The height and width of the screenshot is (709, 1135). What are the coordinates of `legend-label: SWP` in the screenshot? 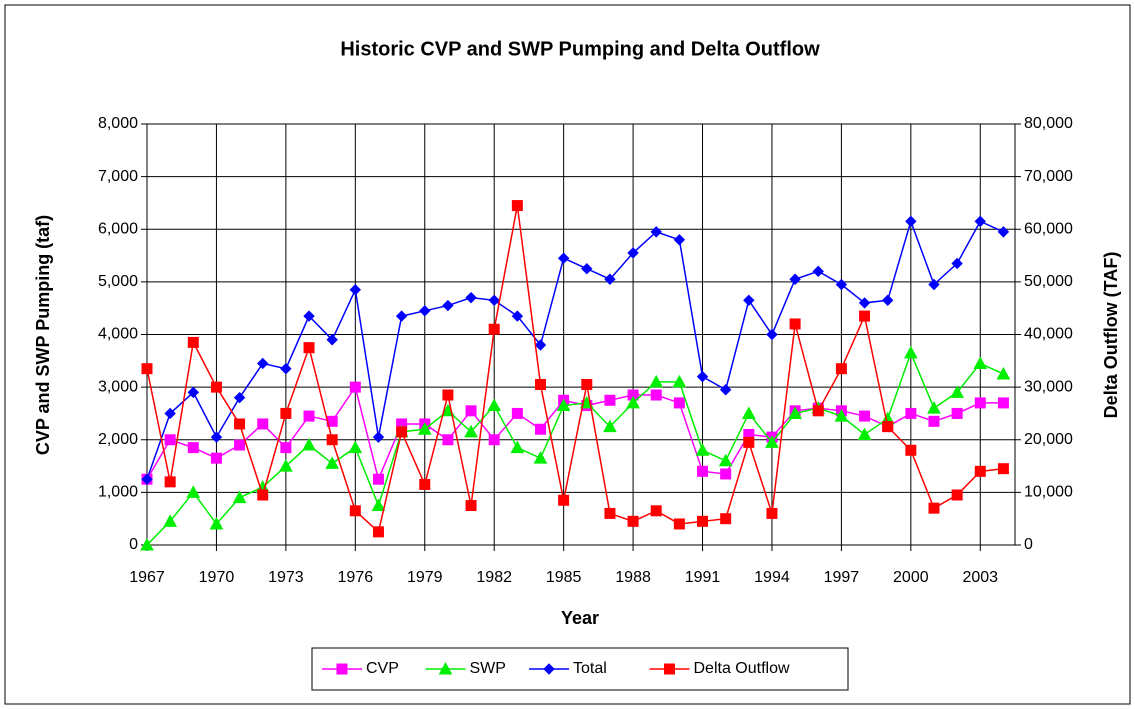 It's located at (488, 668).